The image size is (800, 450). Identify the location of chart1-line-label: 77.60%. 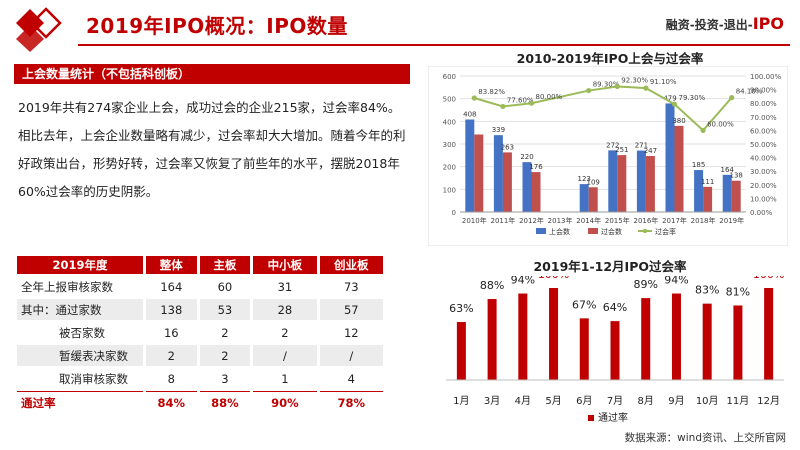
(520, 100).